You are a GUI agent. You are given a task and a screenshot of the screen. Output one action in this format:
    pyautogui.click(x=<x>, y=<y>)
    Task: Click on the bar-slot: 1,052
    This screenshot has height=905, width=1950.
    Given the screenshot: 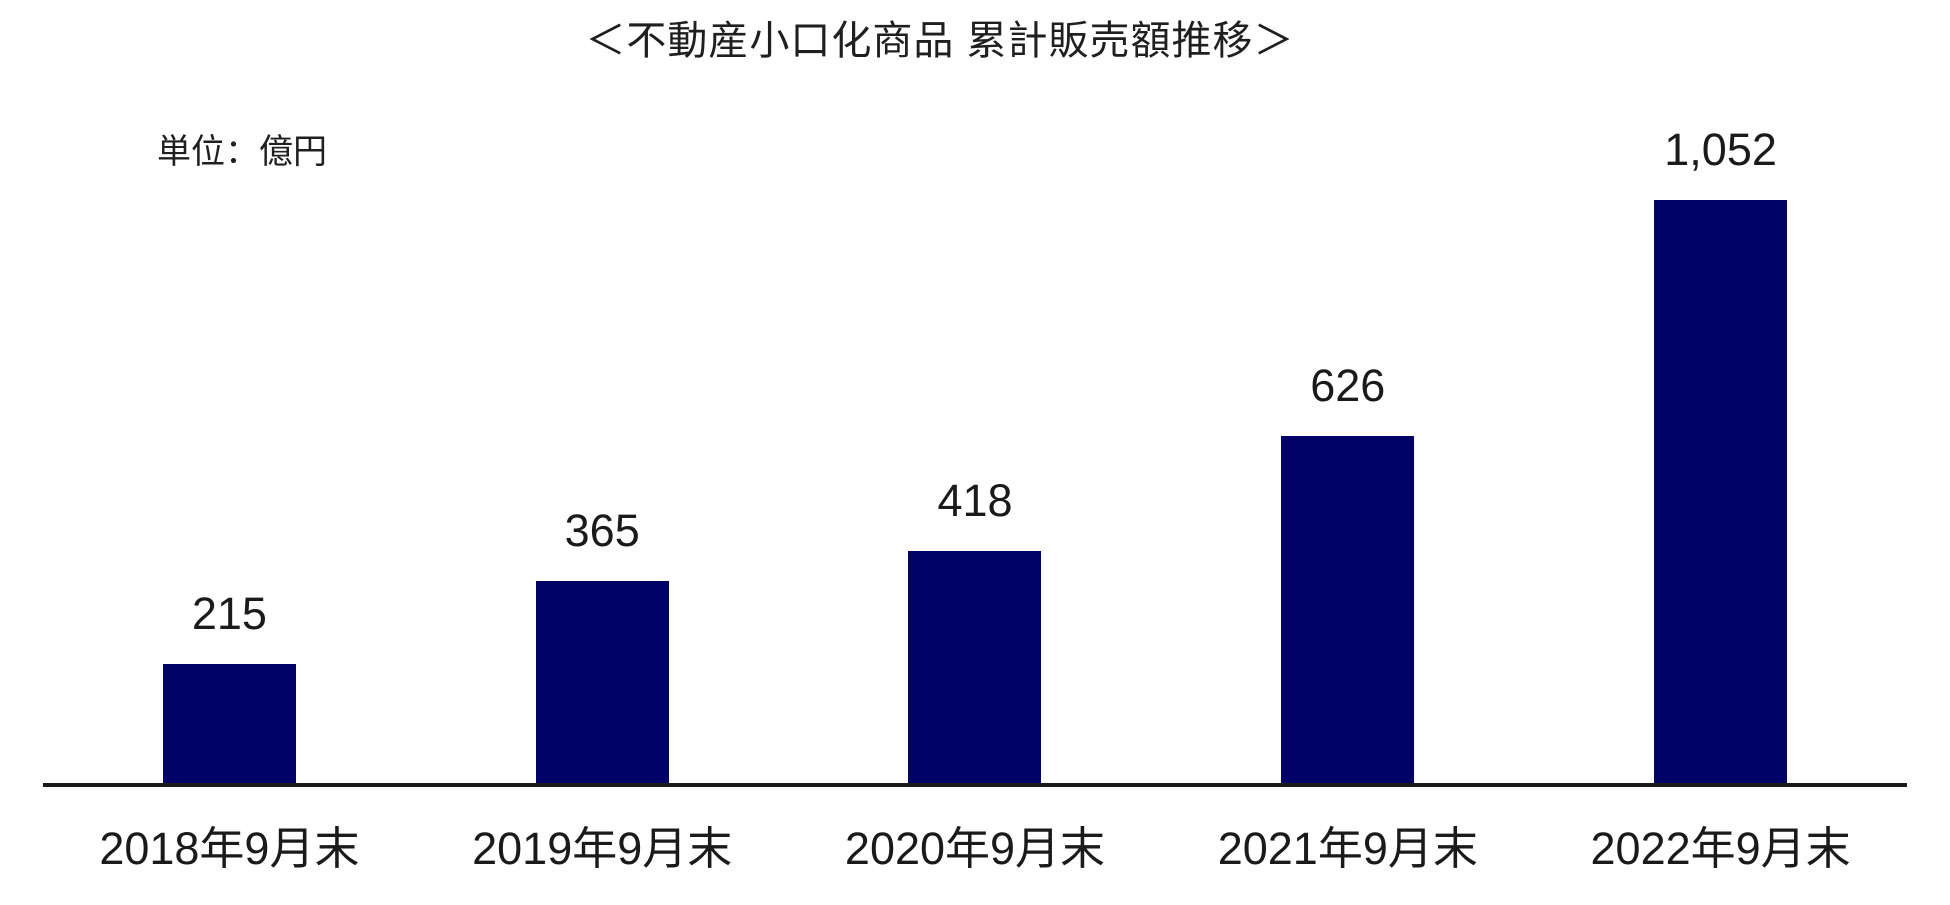 What is the action you would take?
    pyautogui.click(x=1720, y=453)
    